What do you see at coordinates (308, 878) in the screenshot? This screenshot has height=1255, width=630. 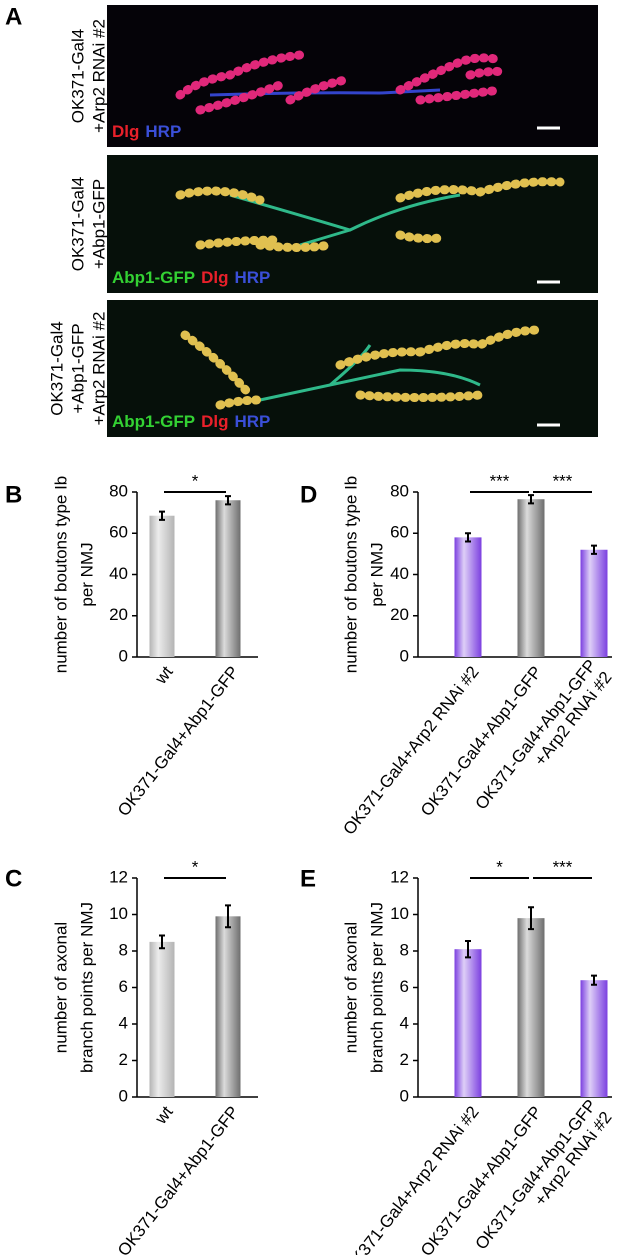 I see `panel-label: E` at bounding box center [308, 878].